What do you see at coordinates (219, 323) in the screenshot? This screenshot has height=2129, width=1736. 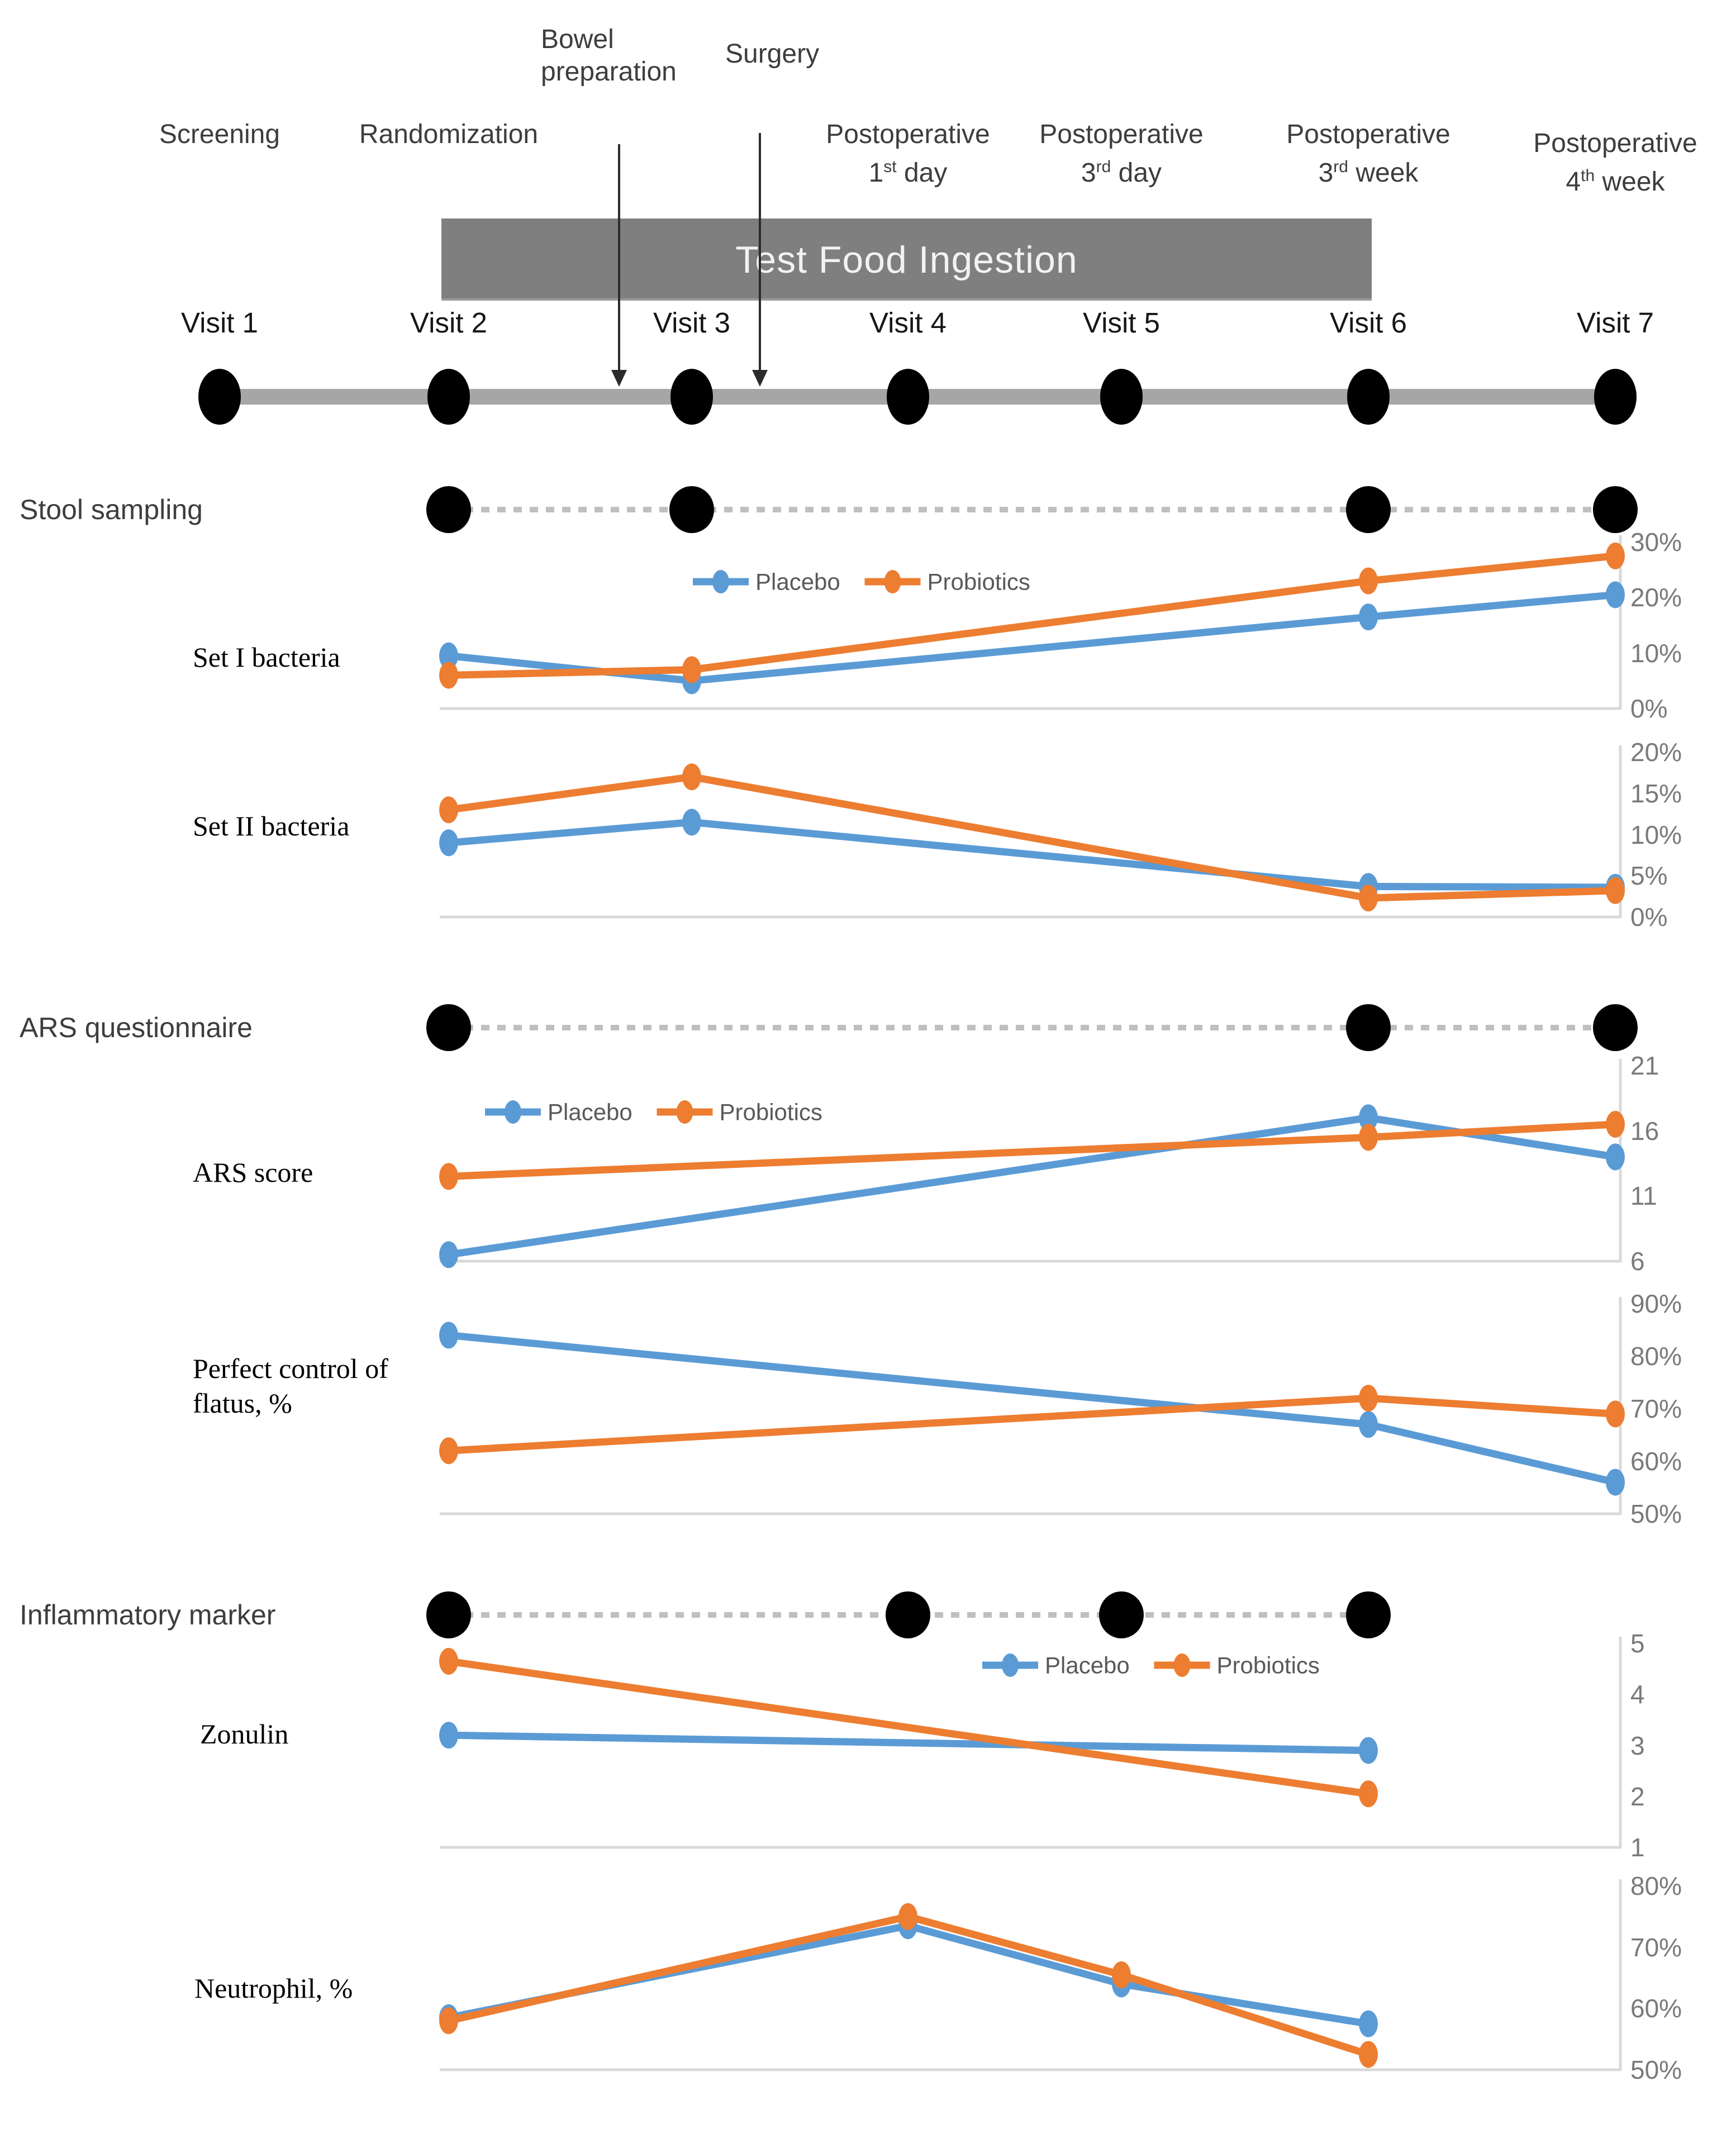 I see `visit-label-1: Visit 1` at bounding box center [219, 323].